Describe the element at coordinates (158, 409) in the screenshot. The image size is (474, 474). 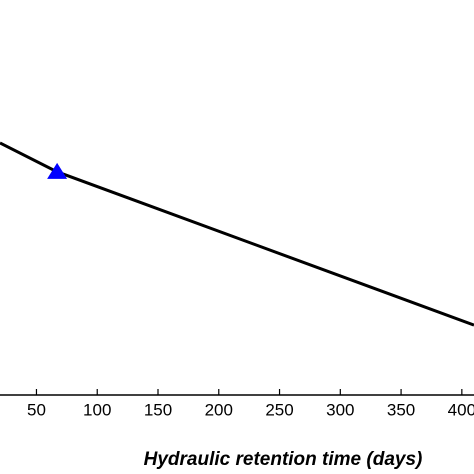
I see `x-tick-label: 150` at that location.